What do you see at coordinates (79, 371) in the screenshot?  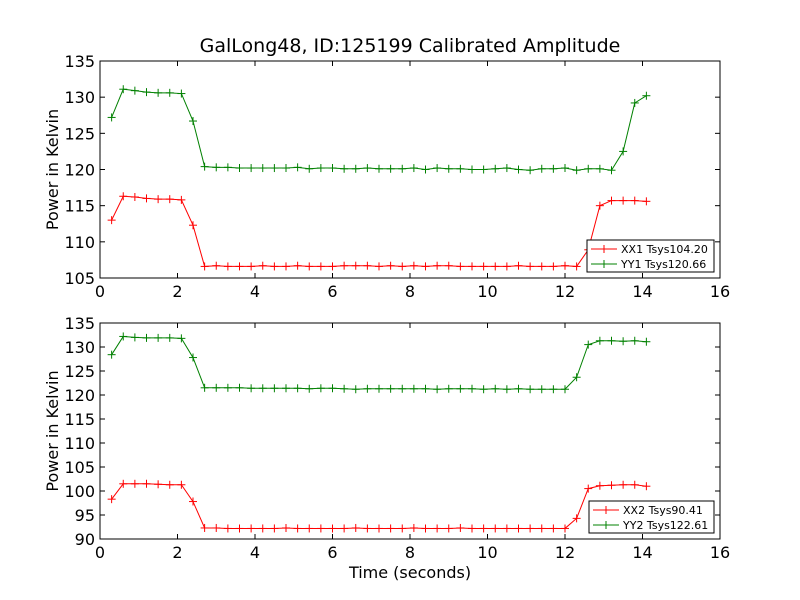 I see `y-tick-label: 125` at bounding box center [79, 371].